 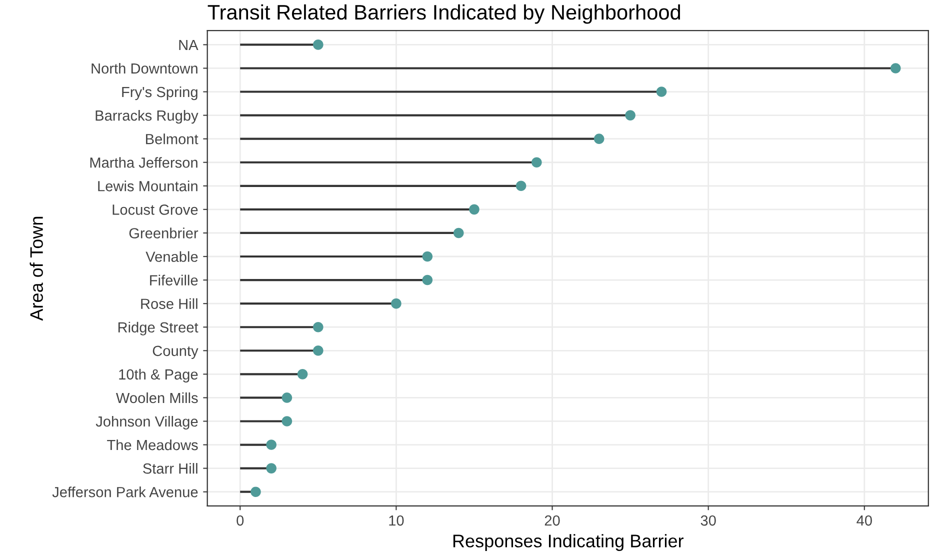 I want to click on x-tick-label: 40, so click(x=864, y=520).